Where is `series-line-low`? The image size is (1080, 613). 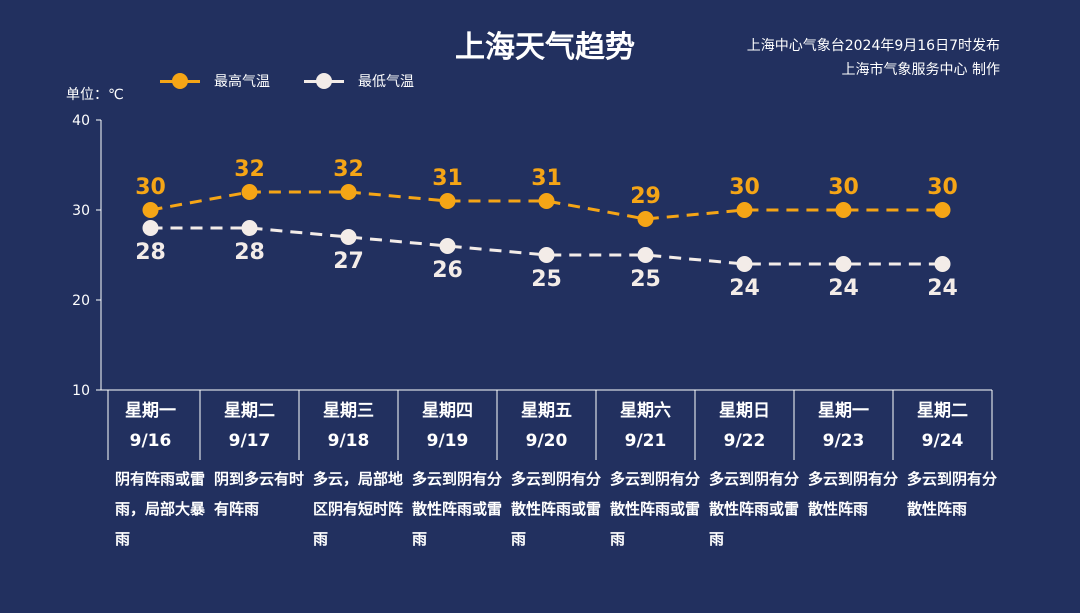 series-line-low is located at coordinates (546, 246).